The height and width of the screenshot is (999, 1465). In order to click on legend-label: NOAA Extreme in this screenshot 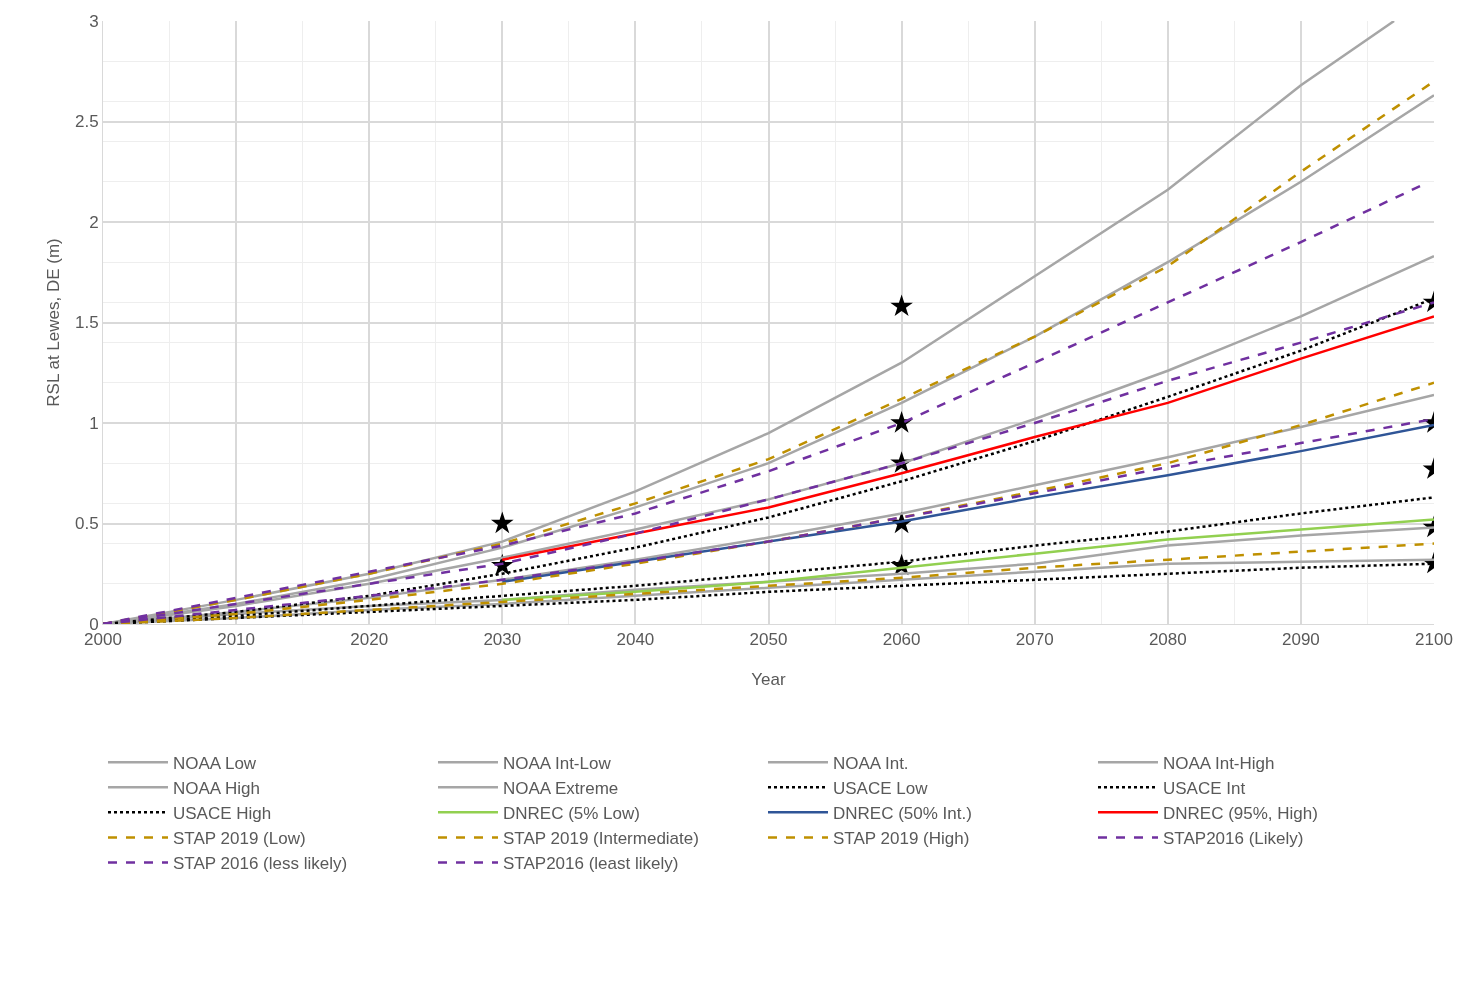, I will do `click(561, 788)`.